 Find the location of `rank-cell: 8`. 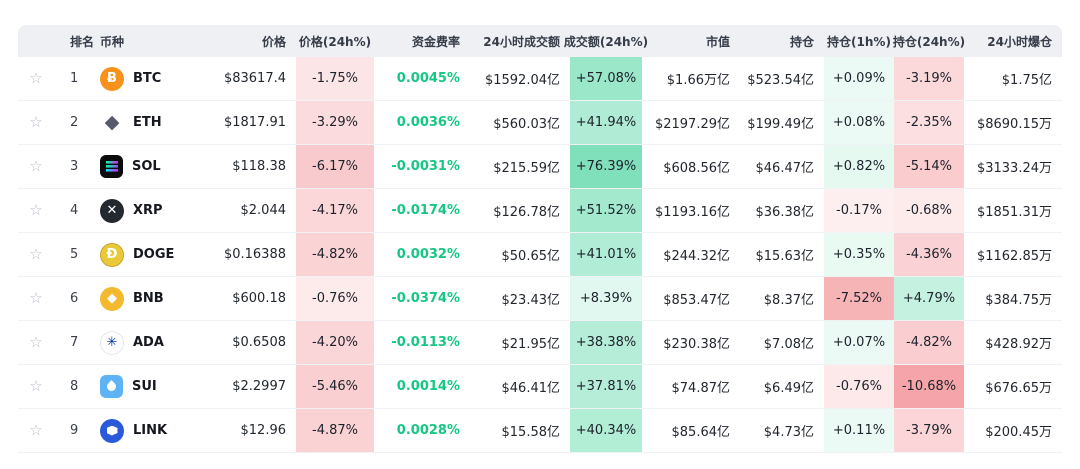

rank-cell: 8 is located at coordinates (74, 386).